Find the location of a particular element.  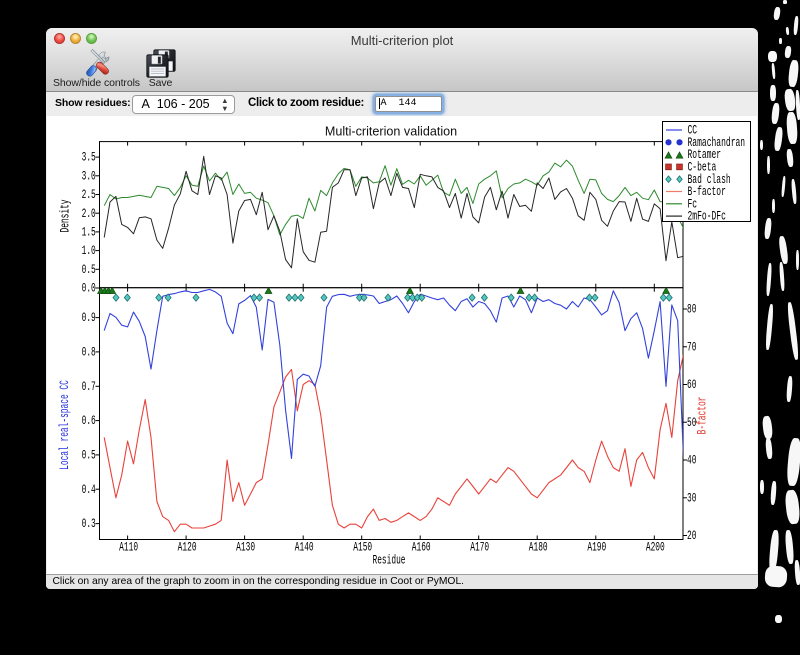

svg-text: 70 is located at coordinates (691, 346).